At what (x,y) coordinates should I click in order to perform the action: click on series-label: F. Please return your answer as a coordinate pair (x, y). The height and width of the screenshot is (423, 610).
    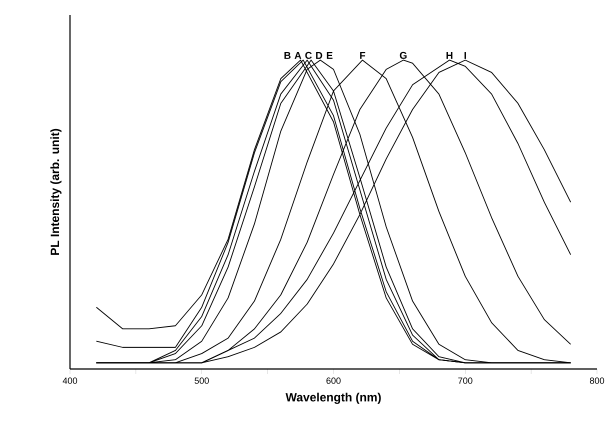
    Looking at the image, I should click on (363, 55).